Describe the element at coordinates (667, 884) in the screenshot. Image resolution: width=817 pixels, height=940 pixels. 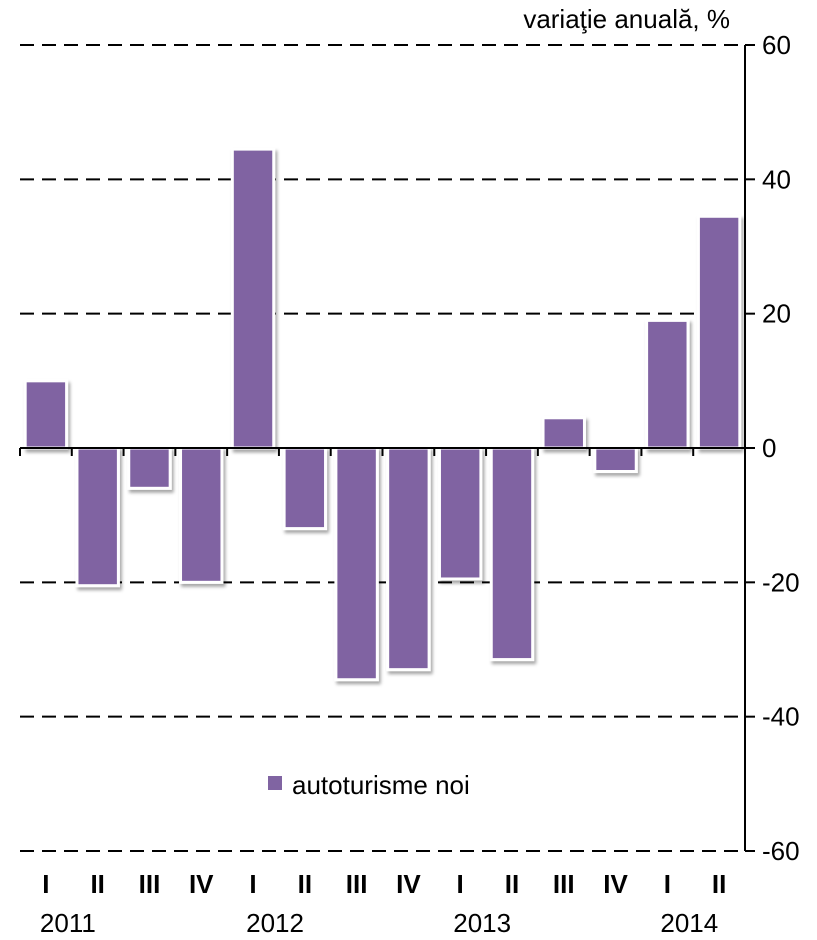
I see `x-tick-label-12: I` at that location.